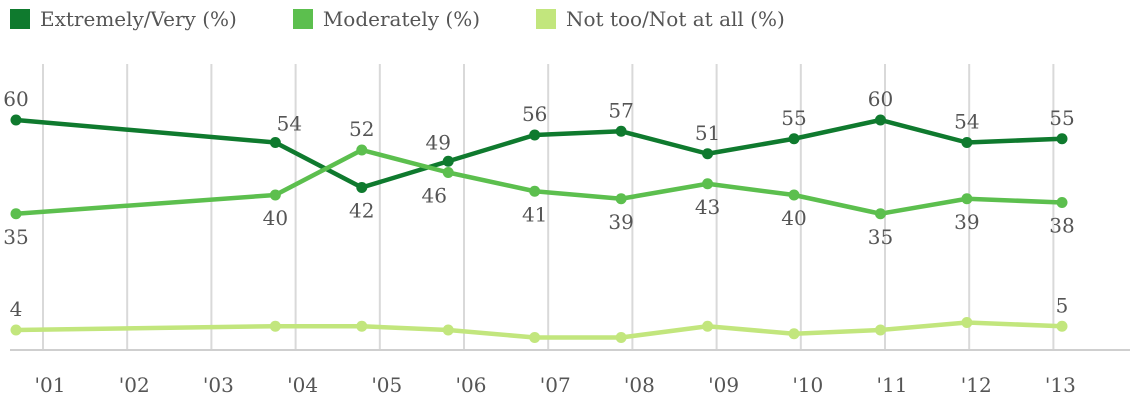  Describe the element at coordinates (50, 385) in the screenshot. I see `x-tick-label: '01` at that location.